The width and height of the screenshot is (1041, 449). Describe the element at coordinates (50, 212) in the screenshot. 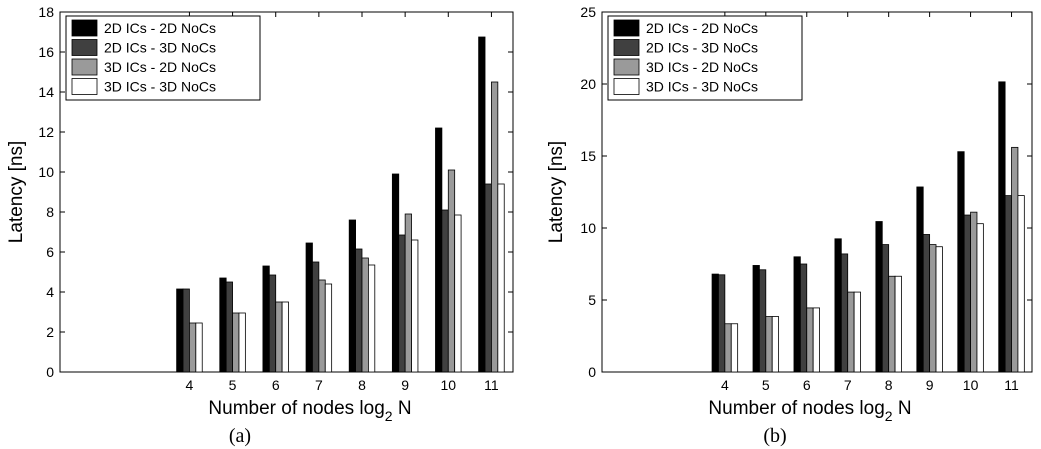

I see `y-tick-label: 8` at that location.